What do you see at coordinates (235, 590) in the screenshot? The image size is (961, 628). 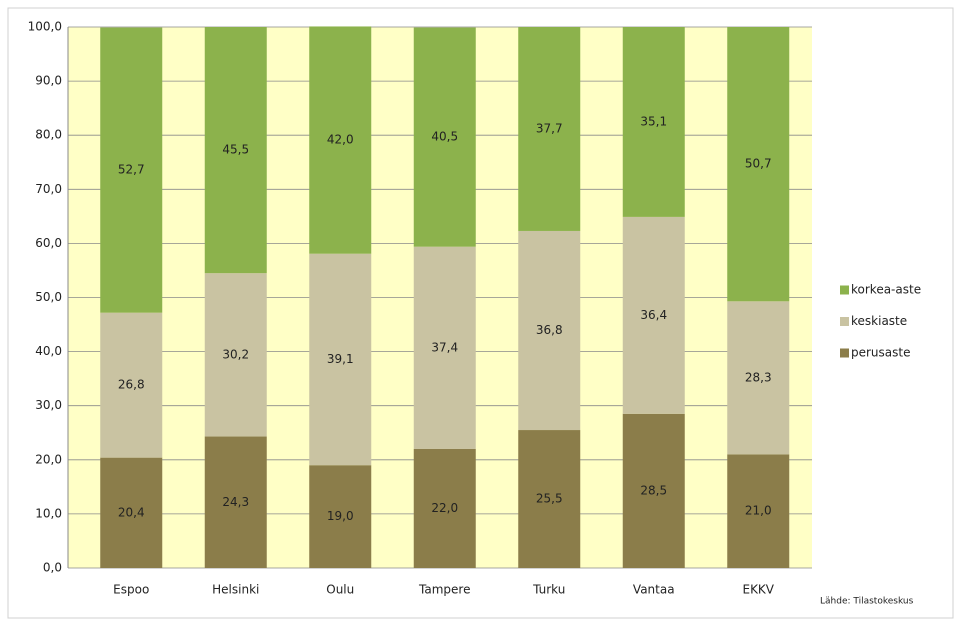 I see `x-tick-label: Helsinki` at bounding box center [235, 590].